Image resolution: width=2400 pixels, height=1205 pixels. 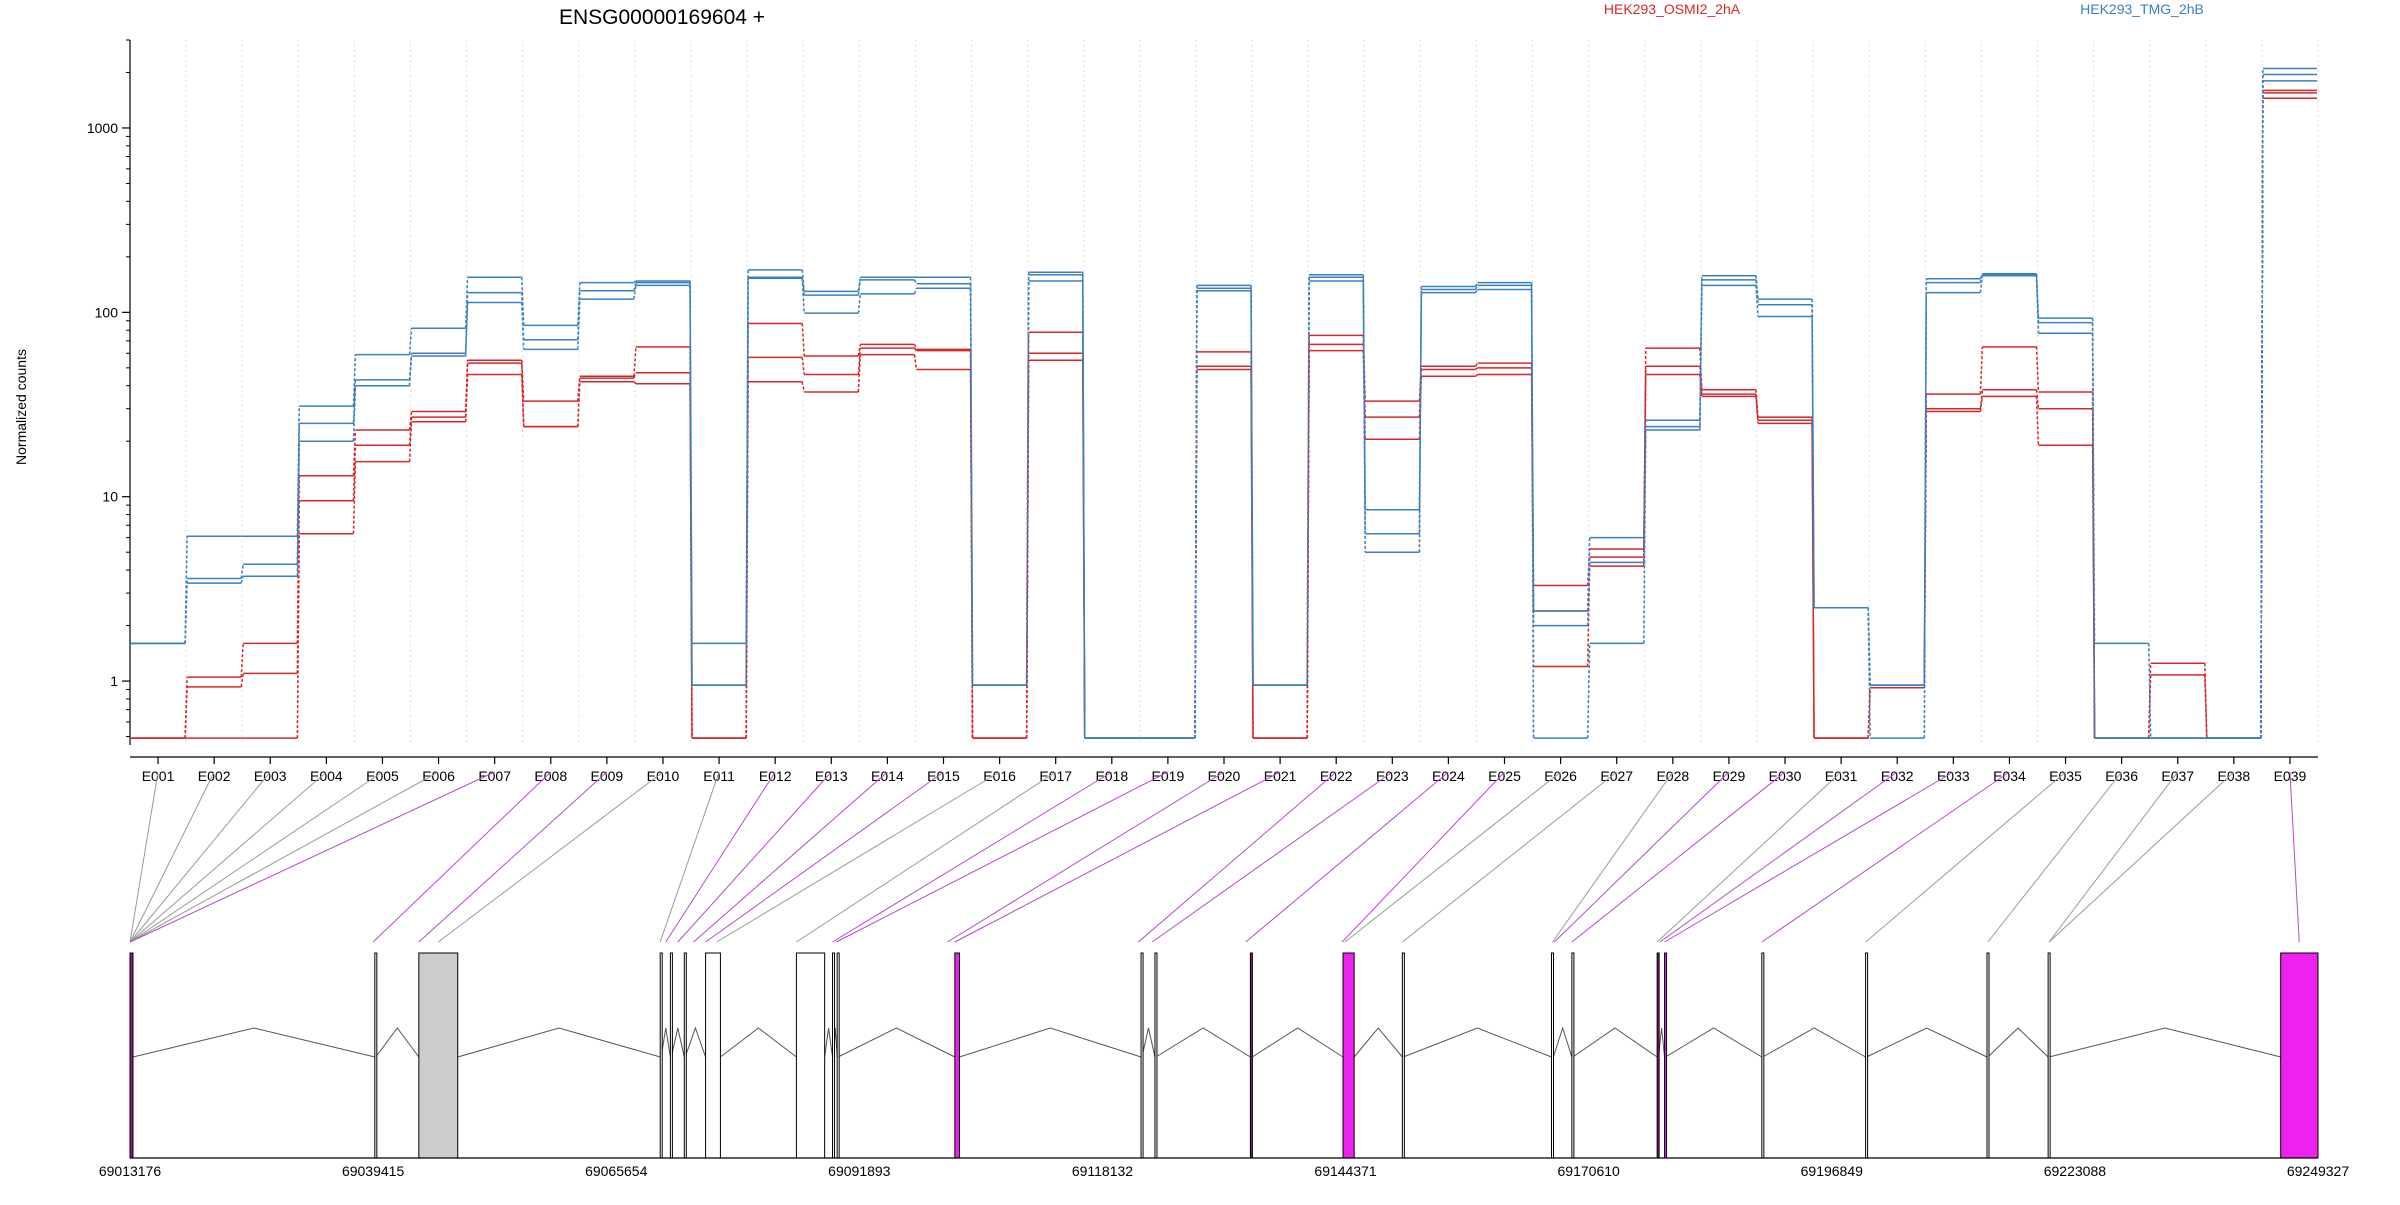 What do you see at coordinates (1055, 776) in the screenshot?
I see `x-tick-label: E017` at bounding box center [1055, 776].